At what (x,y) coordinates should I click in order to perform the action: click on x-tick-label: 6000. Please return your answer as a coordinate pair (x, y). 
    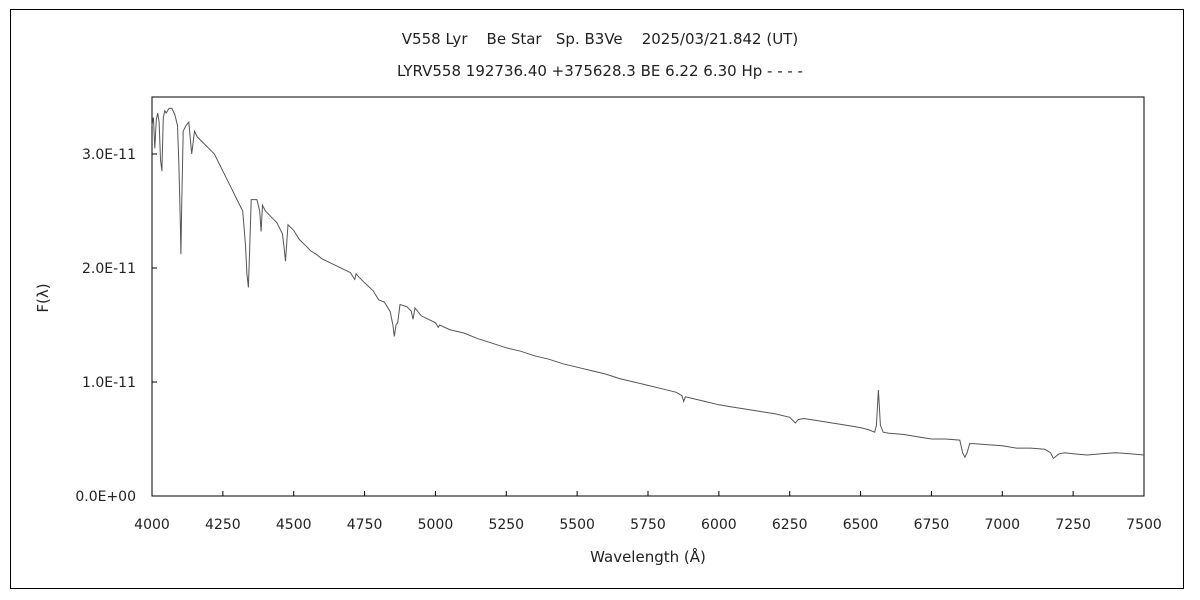
    Looking at the image, I should click on (719, 525).